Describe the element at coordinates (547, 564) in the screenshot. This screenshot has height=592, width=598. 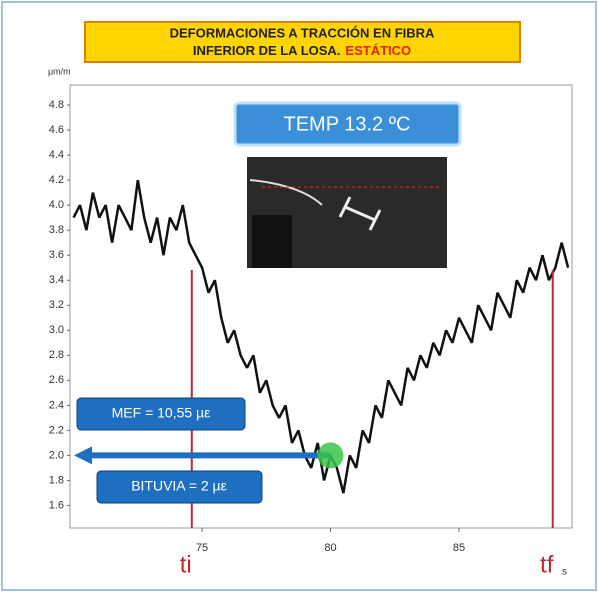
I see `time-marker-label: tf` at that location.